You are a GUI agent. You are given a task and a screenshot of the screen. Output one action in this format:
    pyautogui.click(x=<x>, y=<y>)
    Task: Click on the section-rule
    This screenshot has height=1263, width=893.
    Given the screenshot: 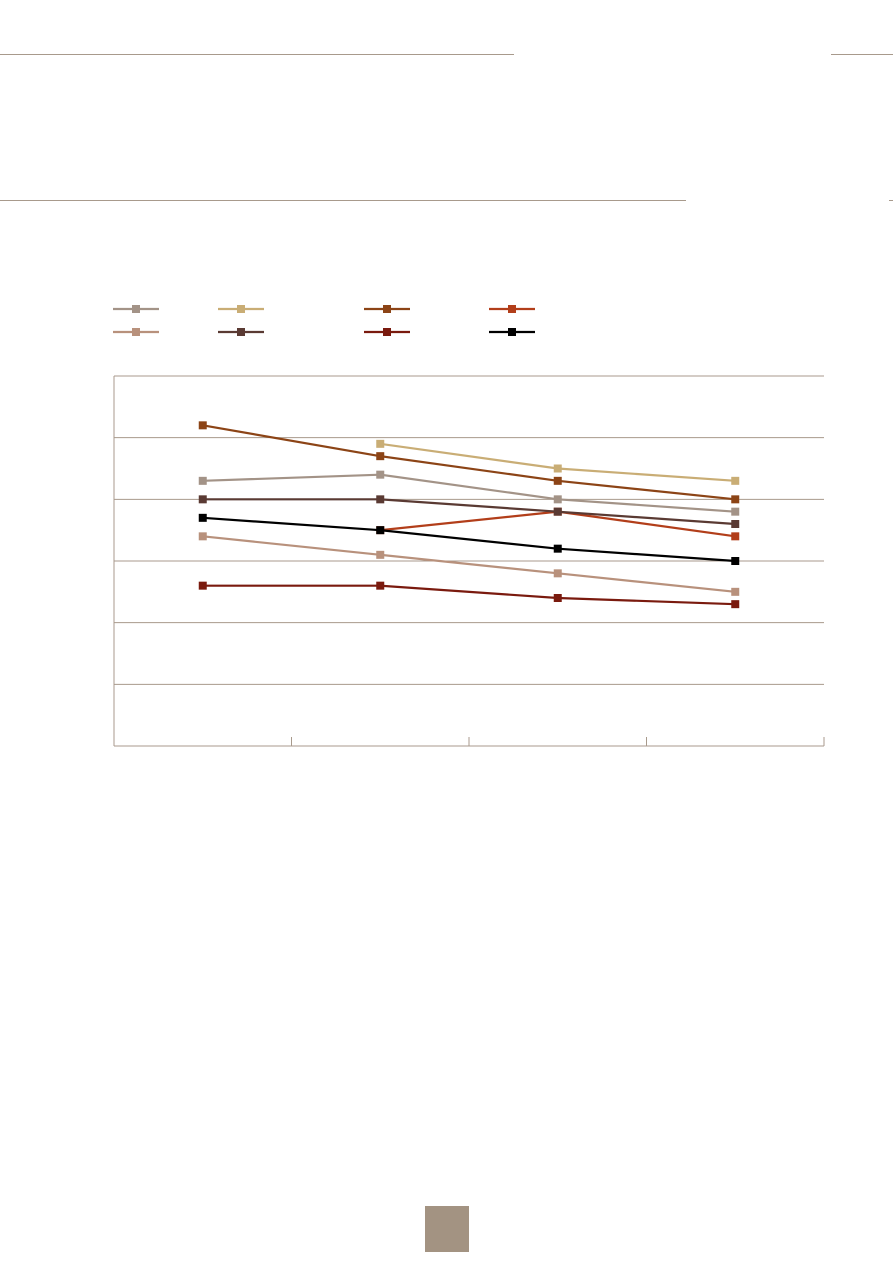 What is the action you would take?
    pyautogui.click(x=343, y=200)
    